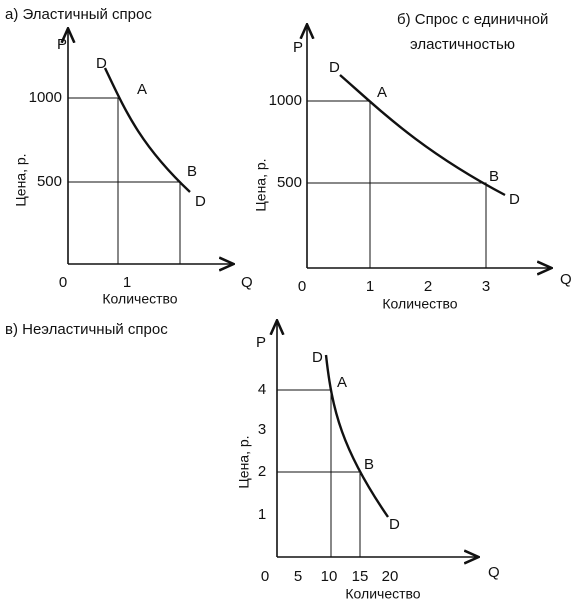  Describe the element at coordinates (390, 576) in the screenshot. I see `tick-label: 20` at that location.